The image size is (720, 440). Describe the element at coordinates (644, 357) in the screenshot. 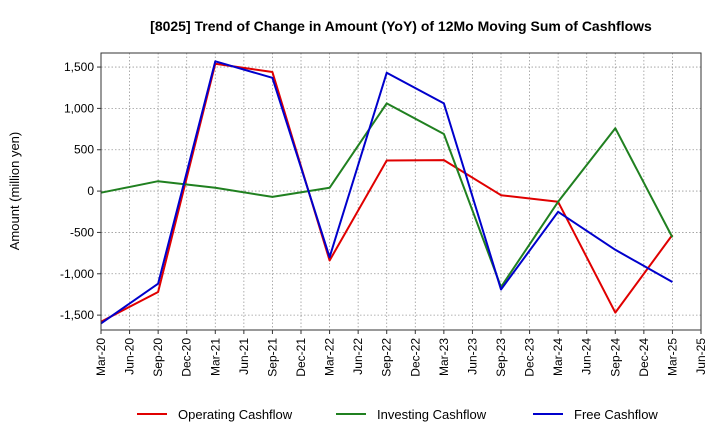

I see `x-tick-label: Dec-24` at that location.